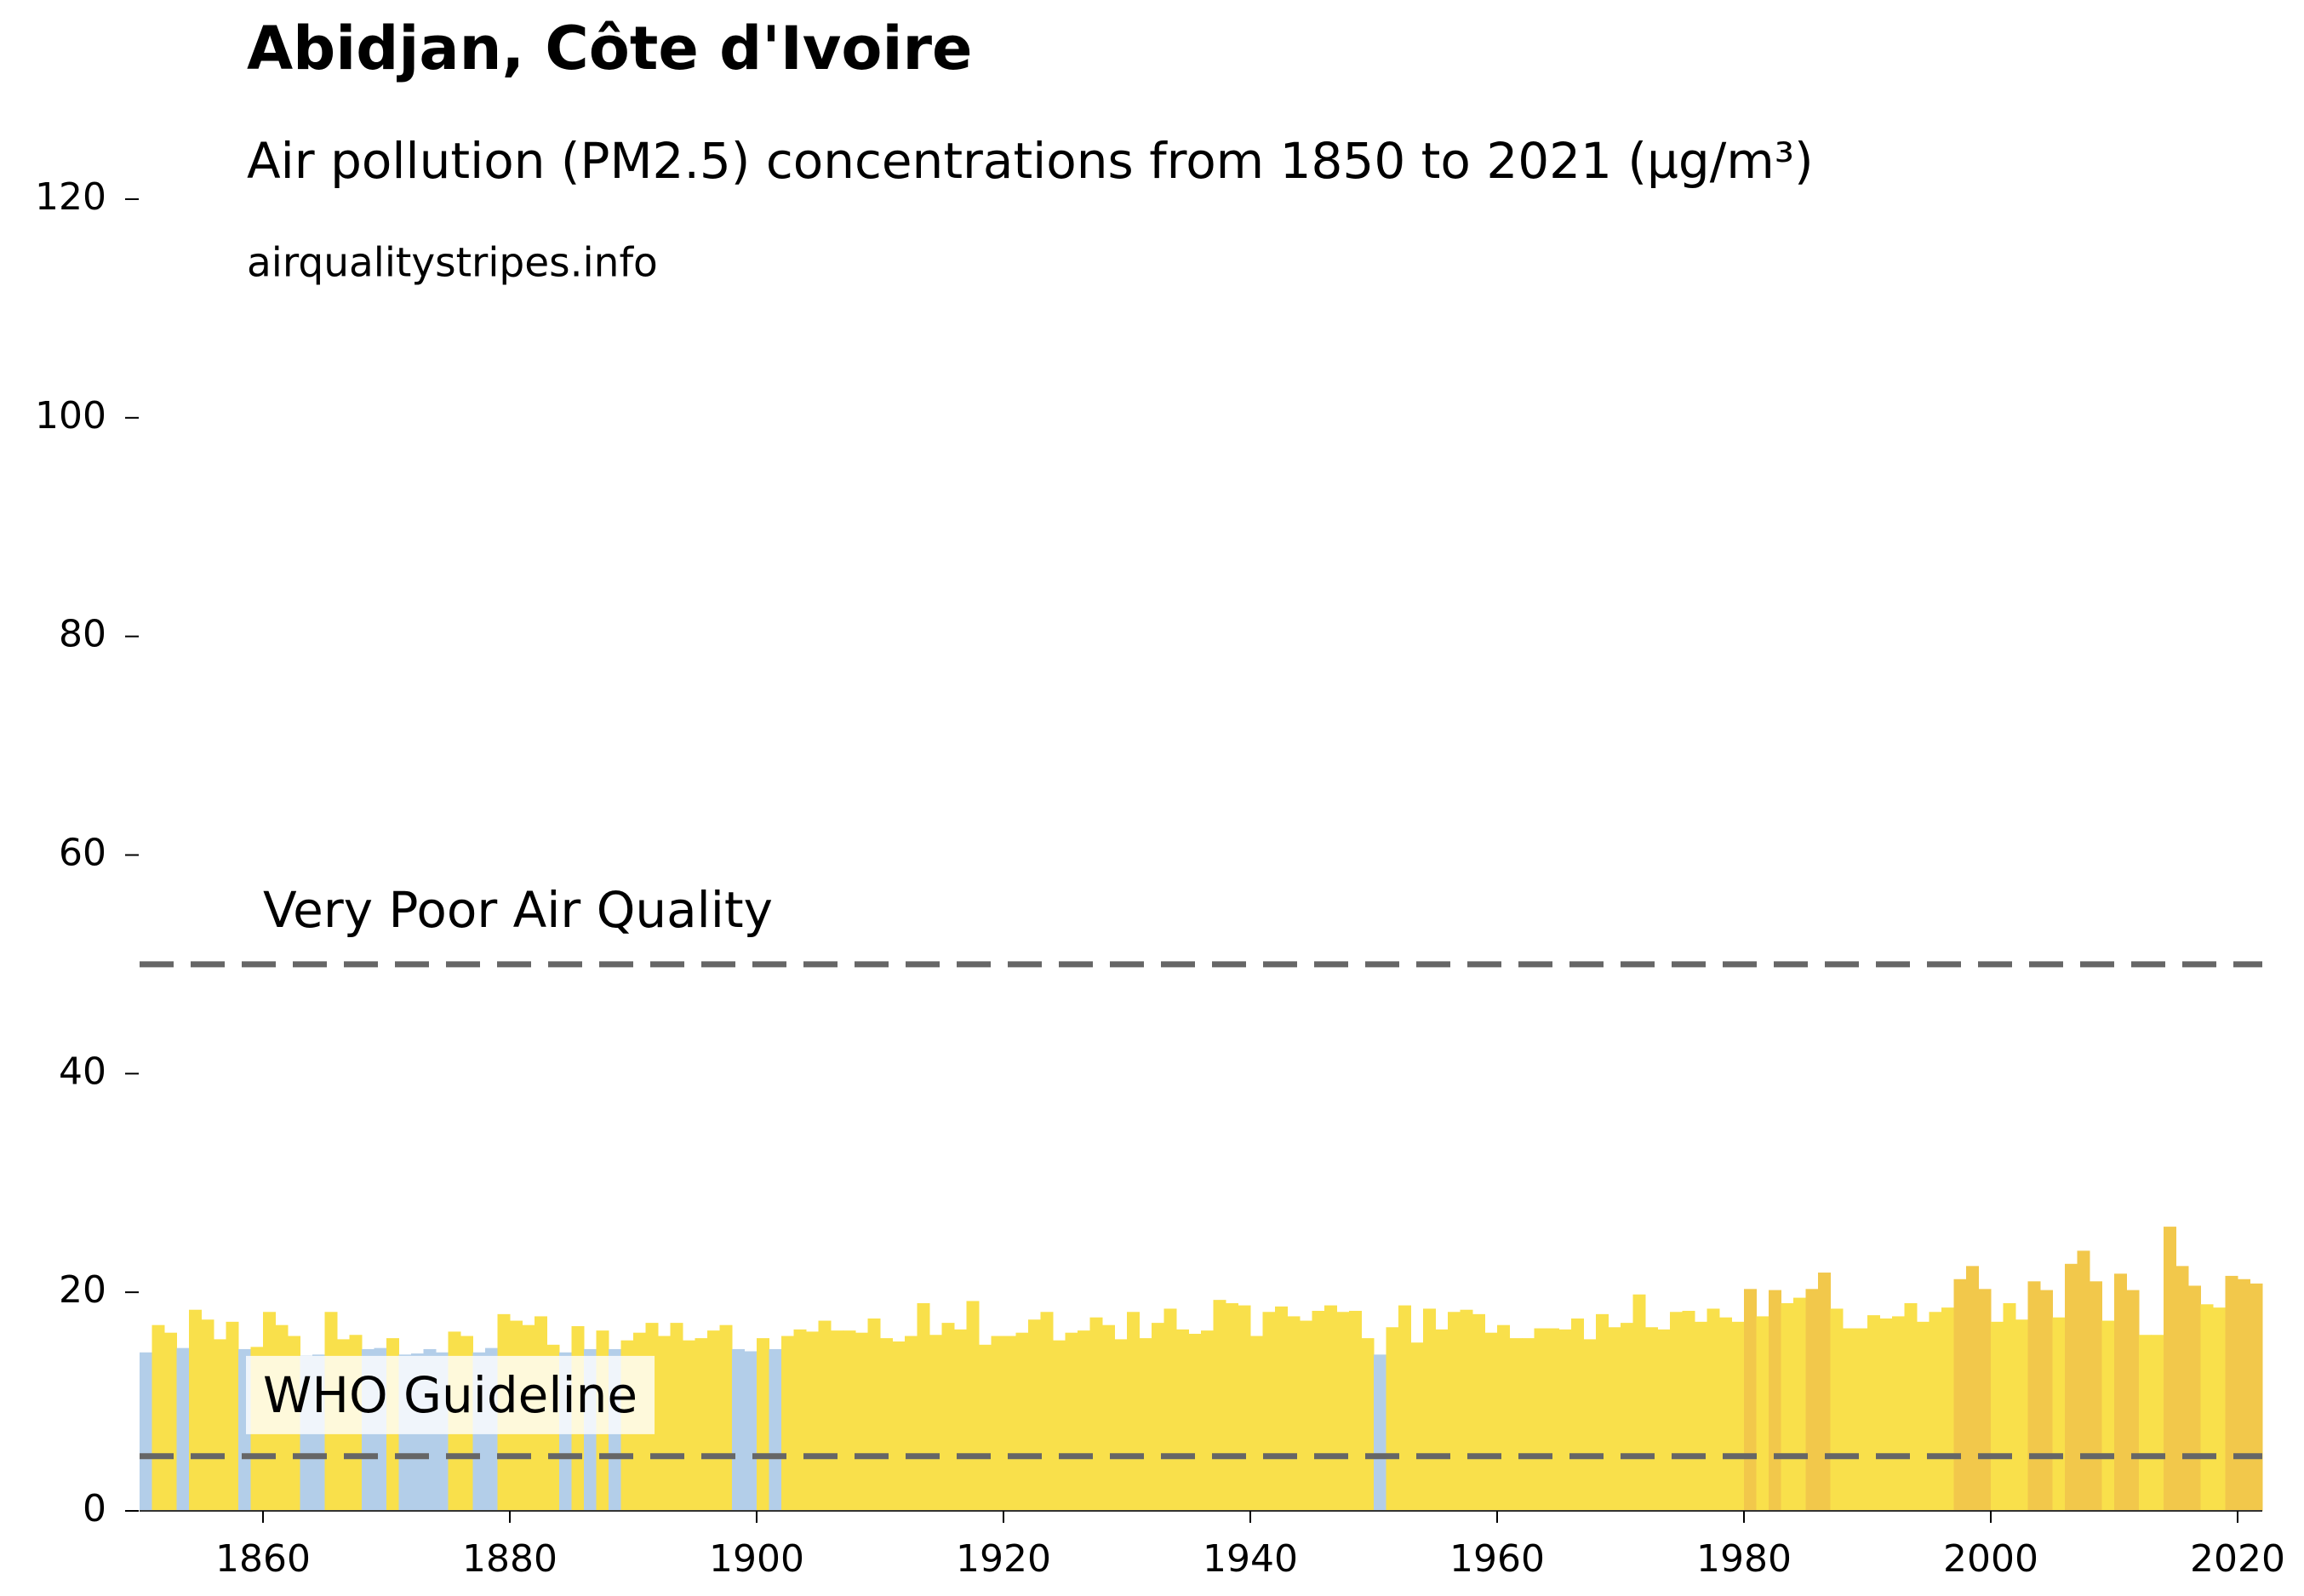  Describe the element at coordinates (1744, 1559) in the screenshot. I see `x-tick-label: 1980` at that location.